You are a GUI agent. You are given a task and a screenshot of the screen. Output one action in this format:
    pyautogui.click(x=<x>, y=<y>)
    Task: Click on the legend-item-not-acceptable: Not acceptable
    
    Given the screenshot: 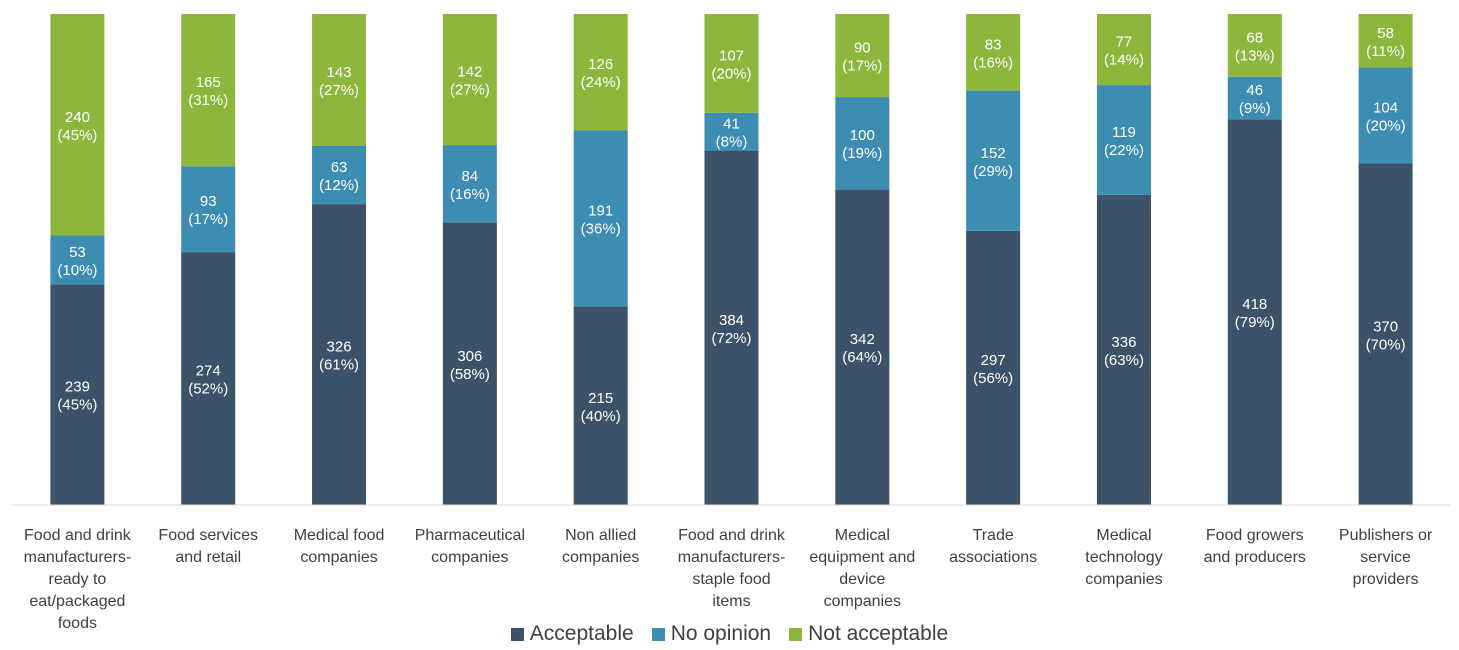 What is the action you would take?
    pyautogui.click(x=868, y=634)
    